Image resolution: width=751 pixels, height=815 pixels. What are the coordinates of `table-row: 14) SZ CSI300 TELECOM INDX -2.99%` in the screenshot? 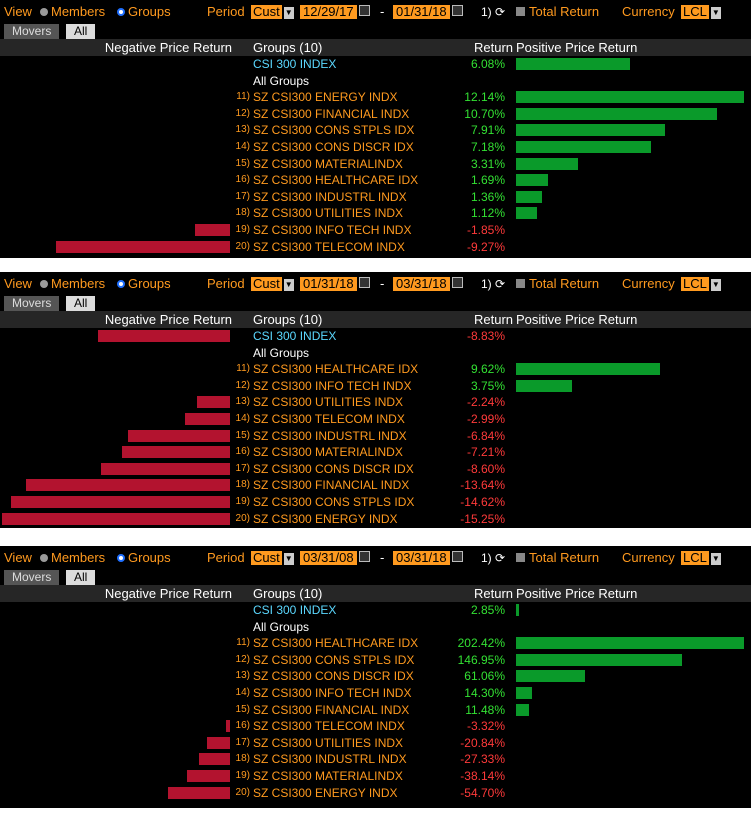 It's located at (375, 419).